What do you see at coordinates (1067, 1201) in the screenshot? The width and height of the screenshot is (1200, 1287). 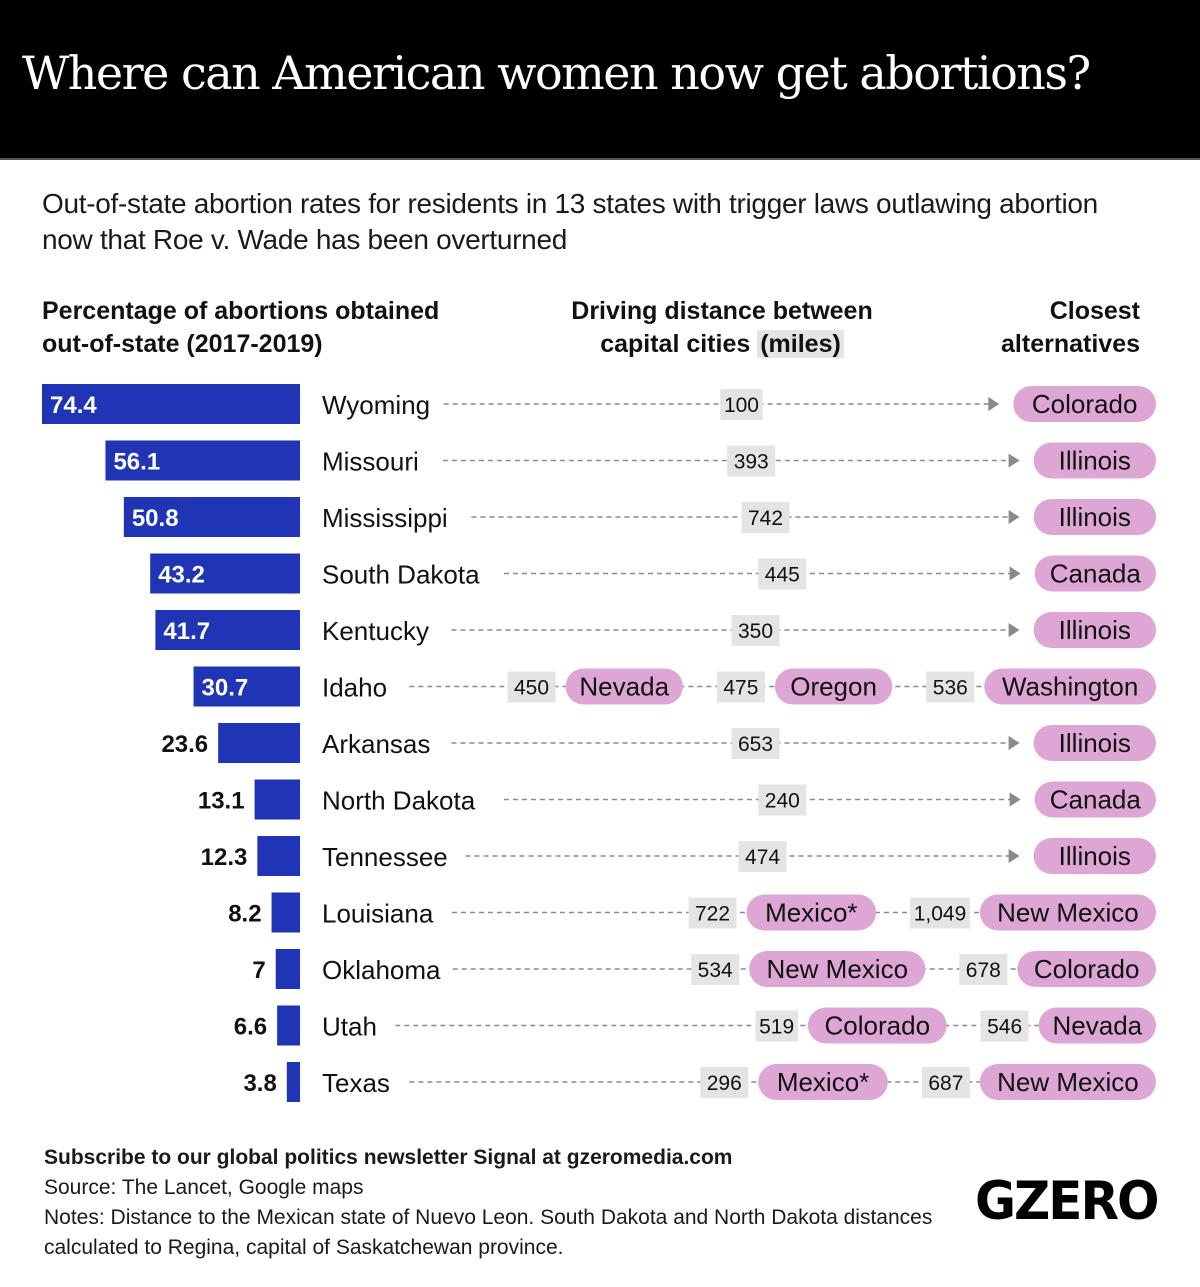 I see `gzero-logo: GZERO` at bounding box center [1067, 1201].